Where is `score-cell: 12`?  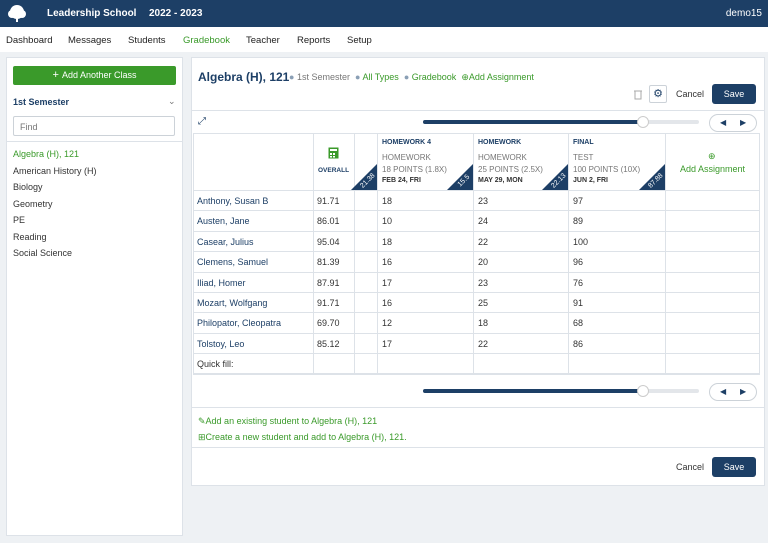 score-cell: 12 is located at coordinates (387, 323).